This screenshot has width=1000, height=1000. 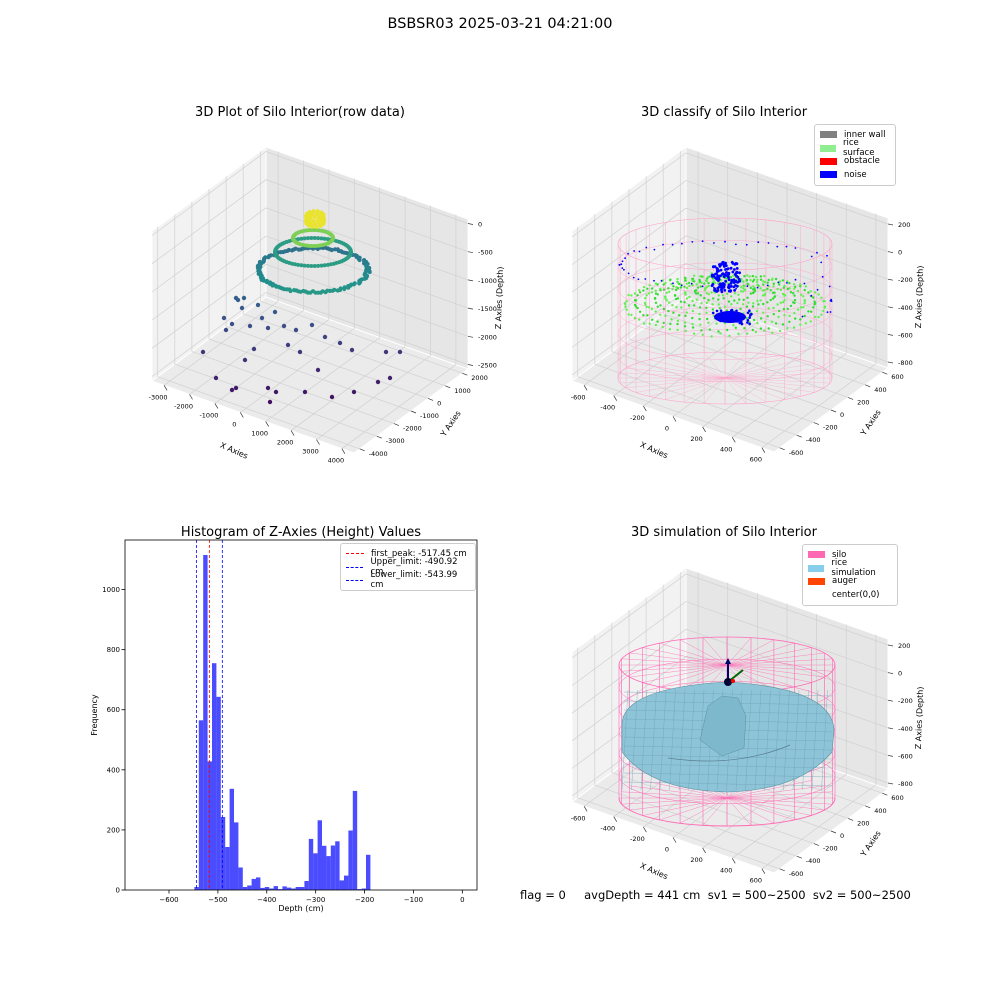 I want to click on legend-label: silo, so click(x=839, y=554).